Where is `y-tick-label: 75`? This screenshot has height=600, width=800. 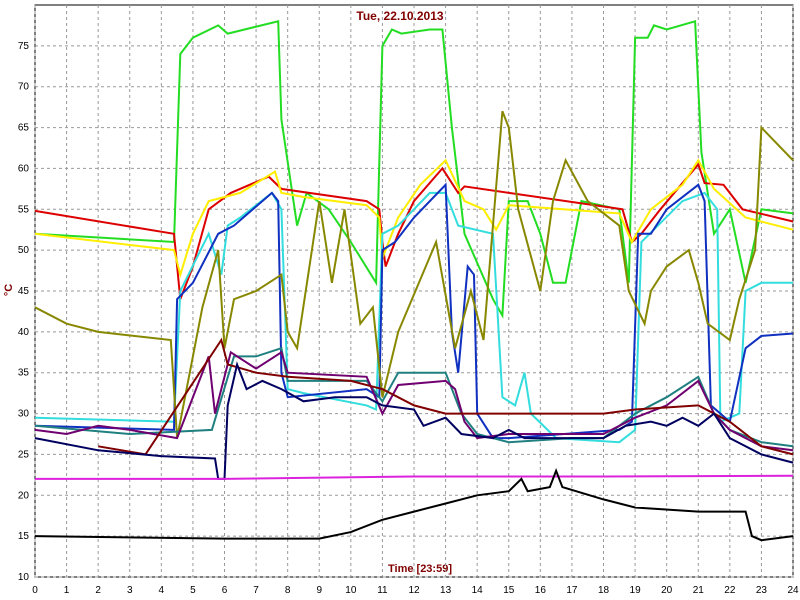 y-tick-label: 75 is located at coordinates (24, 46).